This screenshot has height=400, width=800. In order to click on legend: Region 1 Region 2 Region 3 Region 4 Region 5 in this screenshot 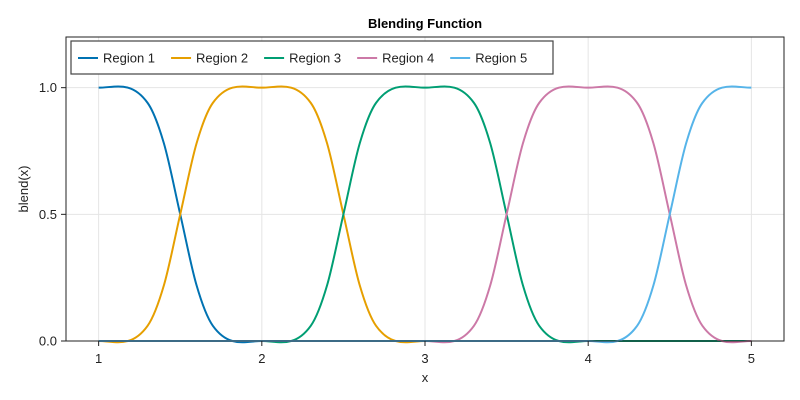, I will do `click(312, 57)`.